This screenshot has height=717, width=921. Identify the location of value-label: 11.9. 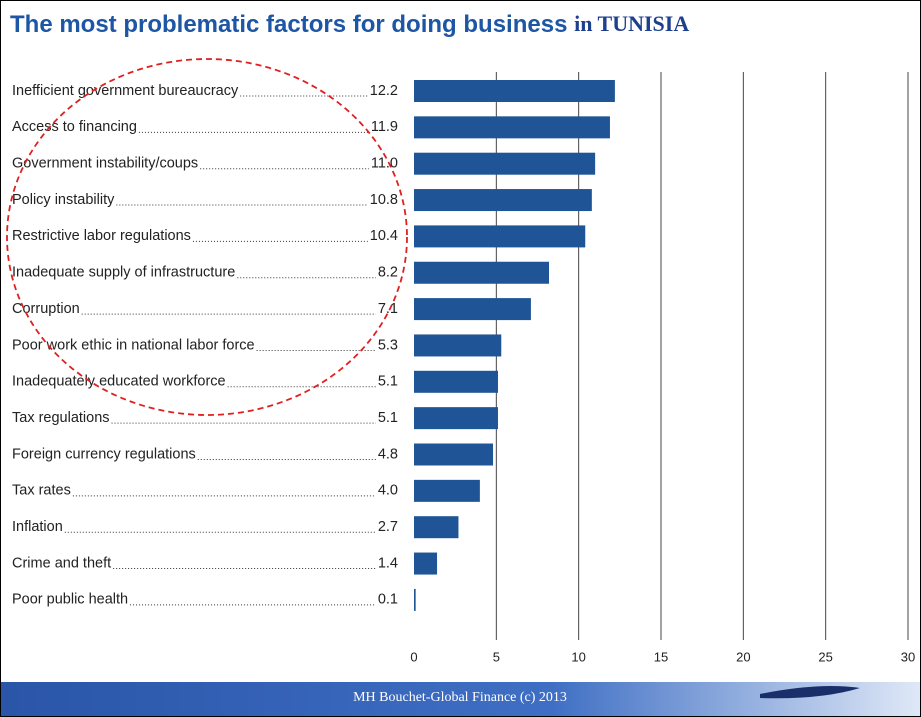
(384, 127).